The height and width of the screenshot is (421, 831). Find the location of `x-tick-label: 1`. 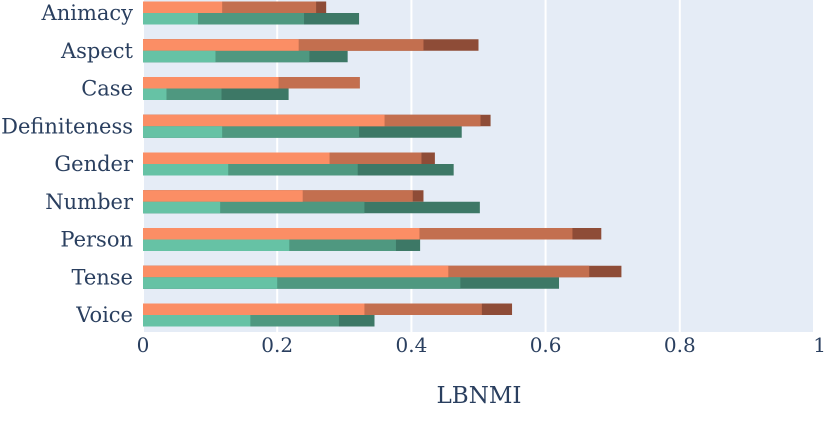

x-tick-label: 1 is located at coordinates (819, 345).